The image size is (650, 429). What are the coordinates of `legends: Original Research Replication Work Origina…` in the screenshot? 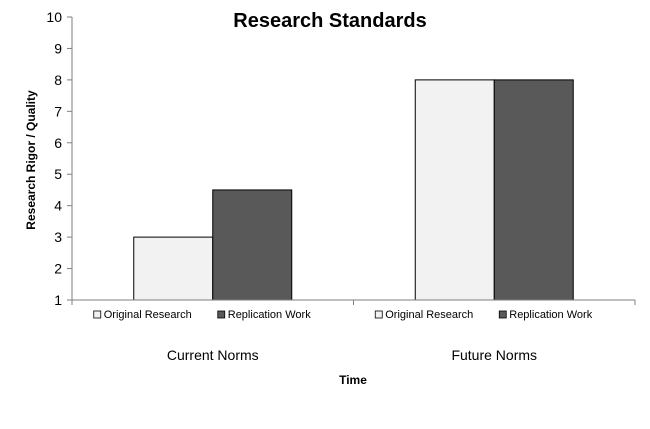 It's located at (343, 315).